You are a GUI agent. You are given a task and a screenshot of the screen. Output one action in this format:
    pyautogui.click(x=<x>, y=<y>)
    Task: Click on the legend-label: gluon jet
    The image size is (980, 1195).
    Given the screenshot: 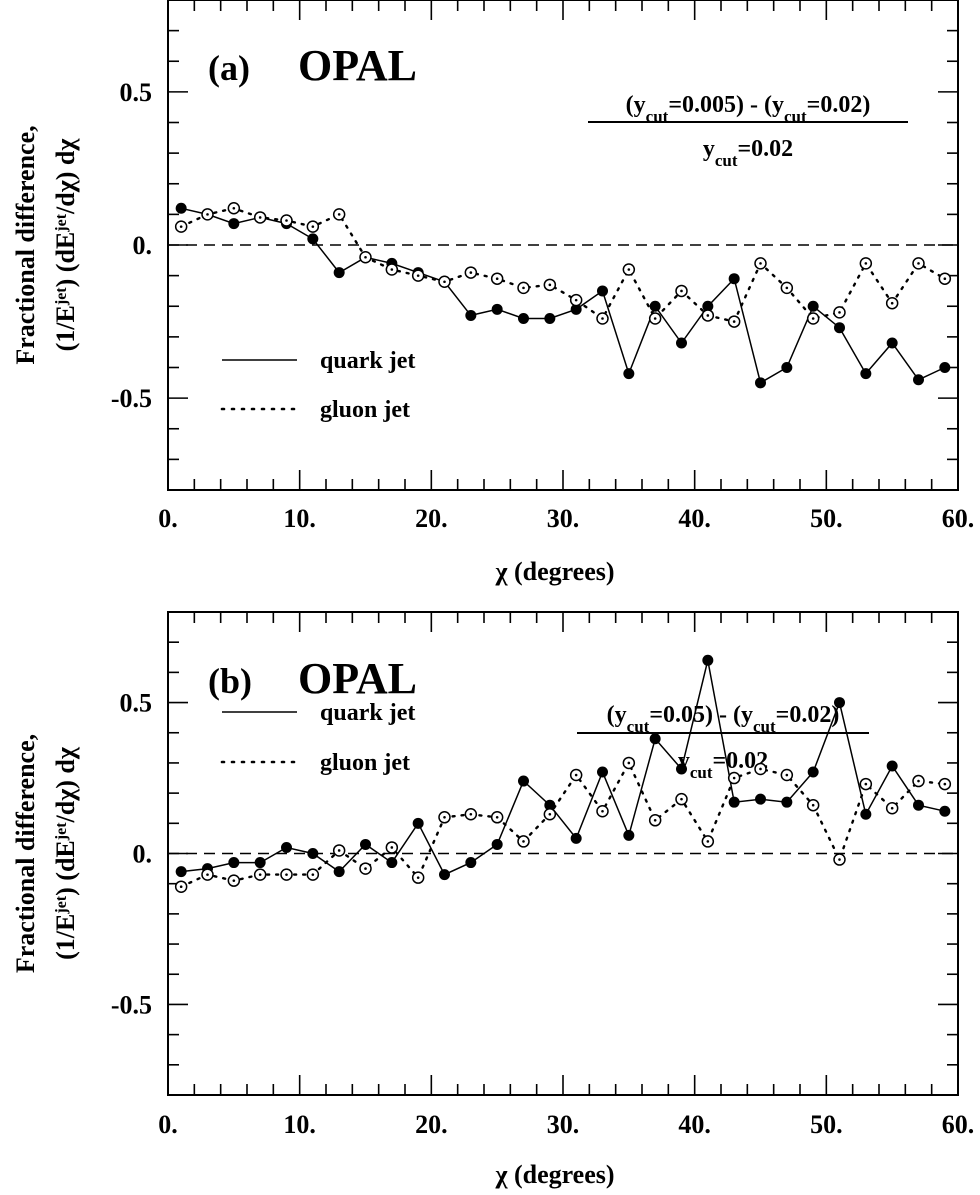 What is the action you would take?
    pyautogui.click(x=365, y=763)
    